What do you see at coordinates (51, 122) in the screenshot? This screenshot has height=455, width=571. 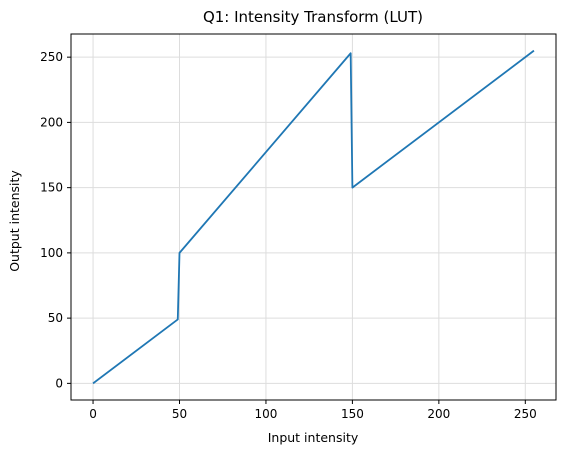 I see `y-tick-label: 200` at bounding box center [51, 122].